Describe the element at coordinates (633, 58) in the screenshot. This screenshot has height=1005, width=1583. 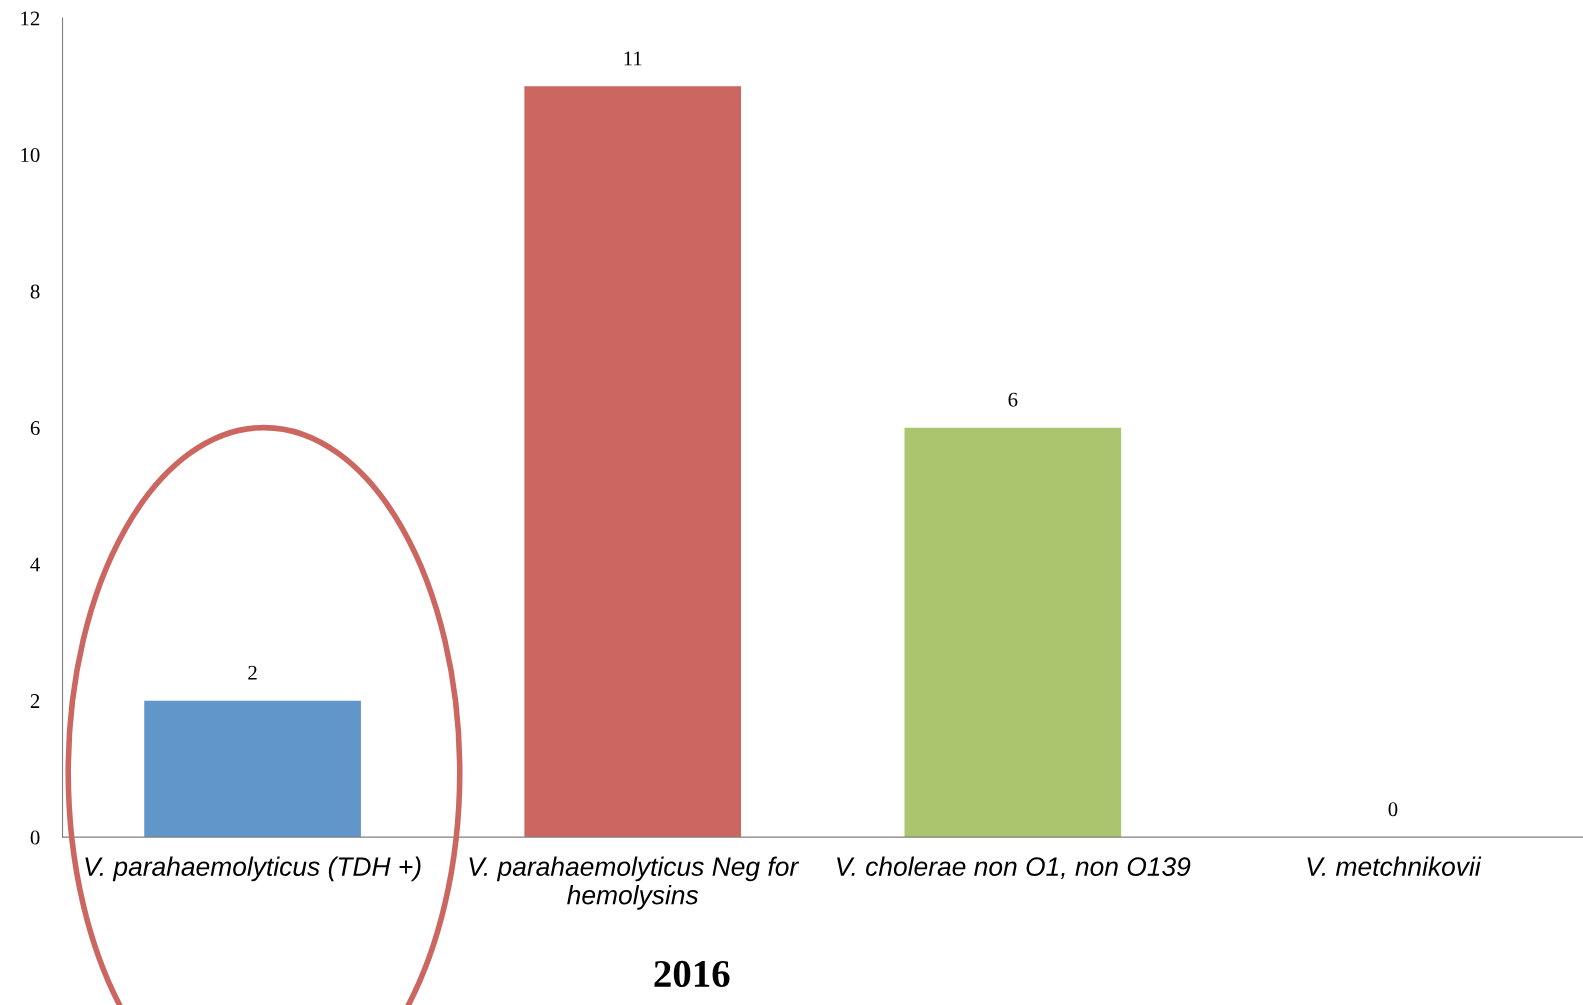
I see `data-label: 11` at that location.